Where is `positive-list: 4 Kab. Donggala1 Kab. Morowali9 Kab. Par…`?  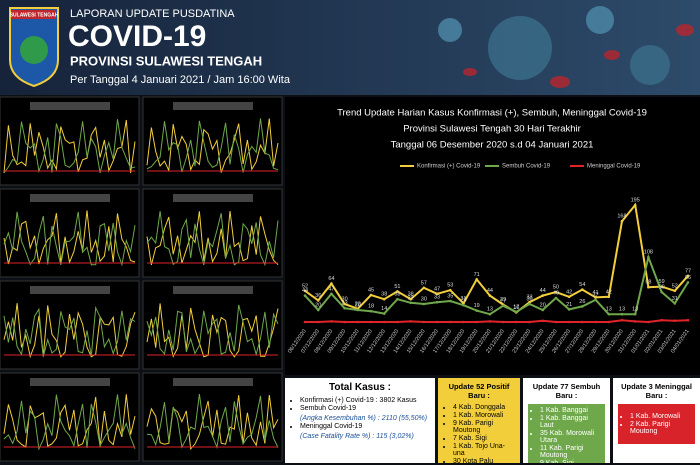
positive-list: 4 Kab. Donggala1 Kab. Morowali9 Kab. Par… is located at coordinates (479, 433).